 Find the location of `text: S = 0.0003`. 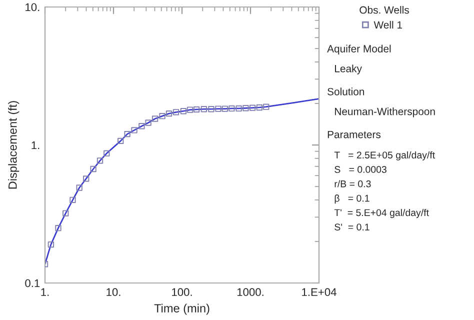

text: S = 0.0003 is located at coordinates (360, 169).